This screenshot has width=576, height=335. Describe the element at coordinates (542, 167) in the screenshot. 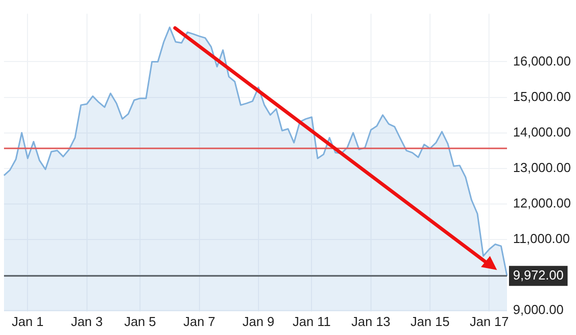

I see `y-tick-label: 13,000.00` at that location.